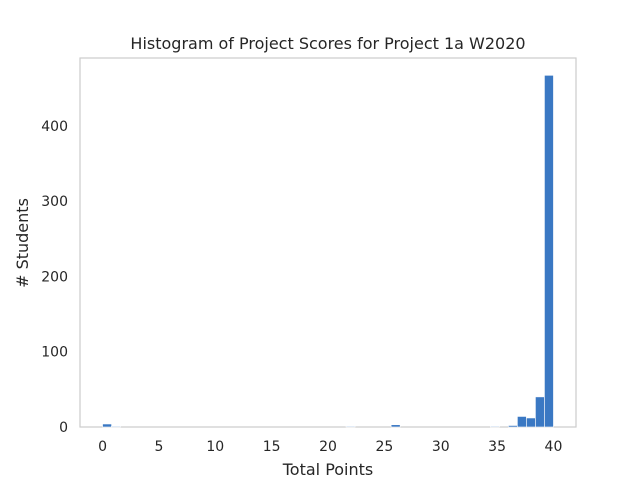  I want to click on y-tick-label: 0, so click(63, 428).